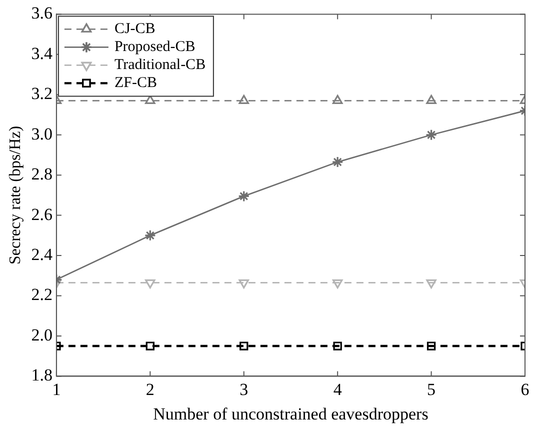 The image size is (543, 427). I want to click on x-tick-label: 6, so click(525, 389).